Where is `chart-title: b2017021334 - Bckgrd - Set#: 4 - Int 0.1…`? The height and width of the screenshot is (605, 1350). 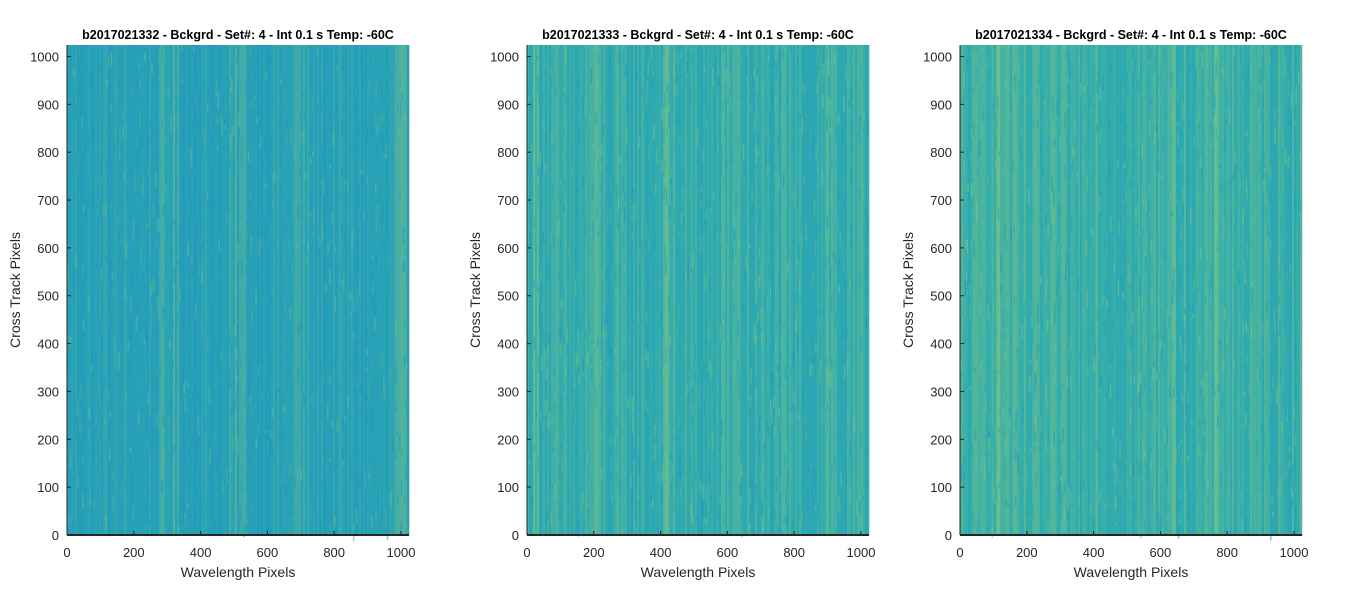
chart-title: b2017021334 - Bckgrd - Set#: 4 - Int 0.1… is located at coordinates (1131, 35).